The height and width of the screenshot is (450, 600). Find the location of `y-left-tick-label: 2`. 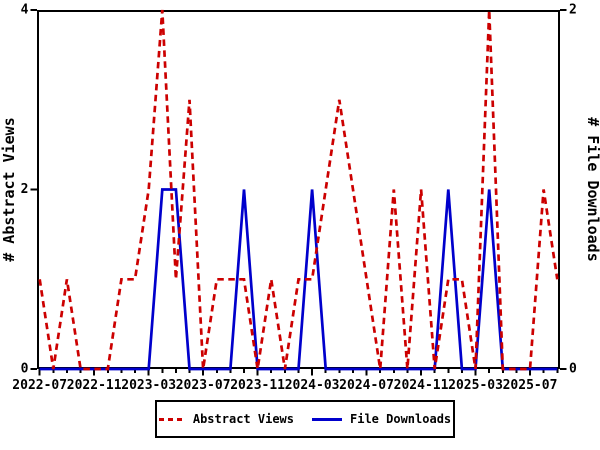

y-left-tick-label: 2 is located at coordinates (25, 189).